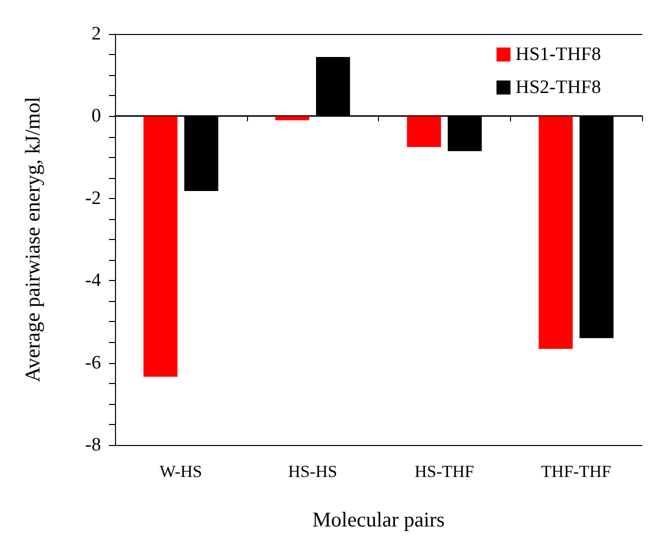  Describe the element at coordinates (93, 198) in the screenshot. I see `y-tick-label: -2` at that location.